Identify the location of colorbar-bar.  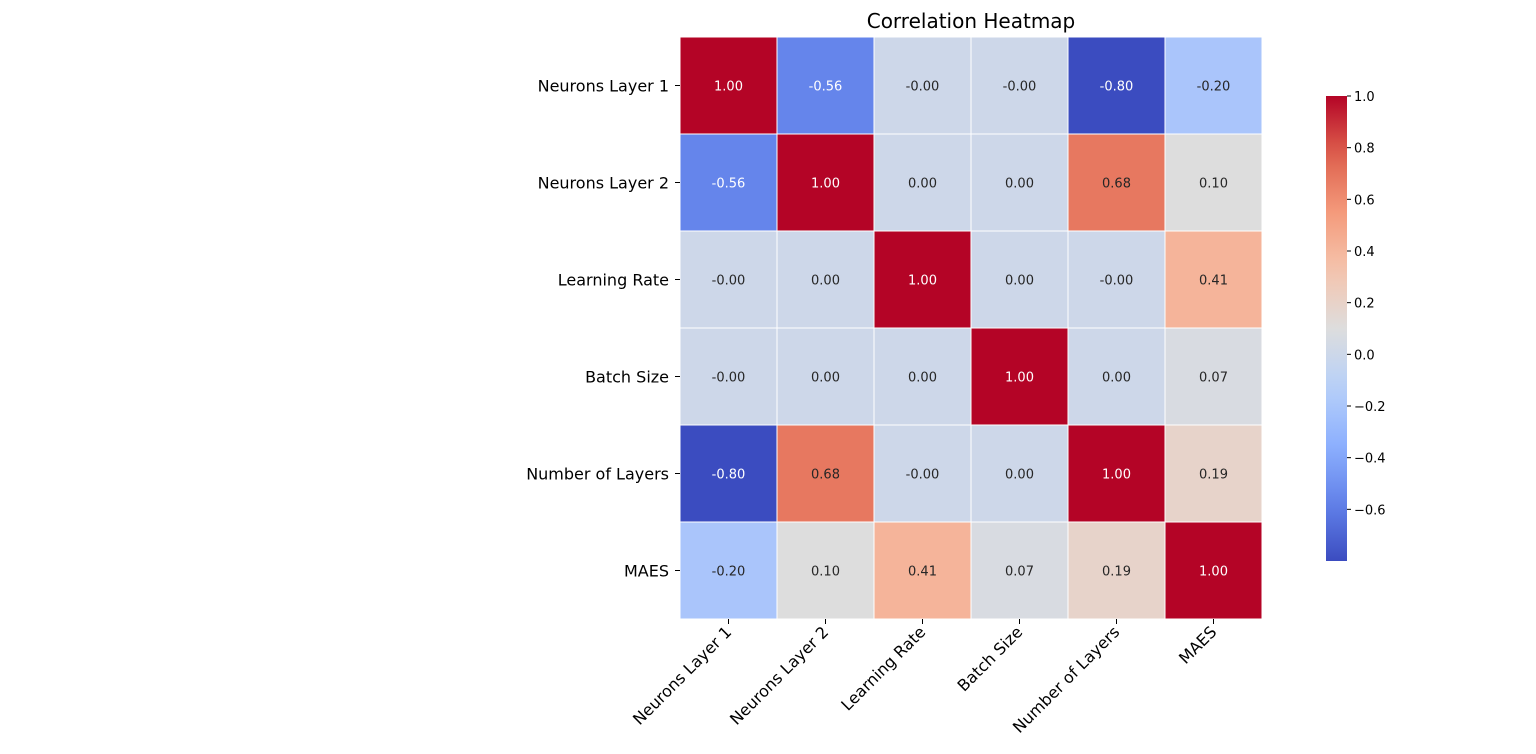
(1336, 328).